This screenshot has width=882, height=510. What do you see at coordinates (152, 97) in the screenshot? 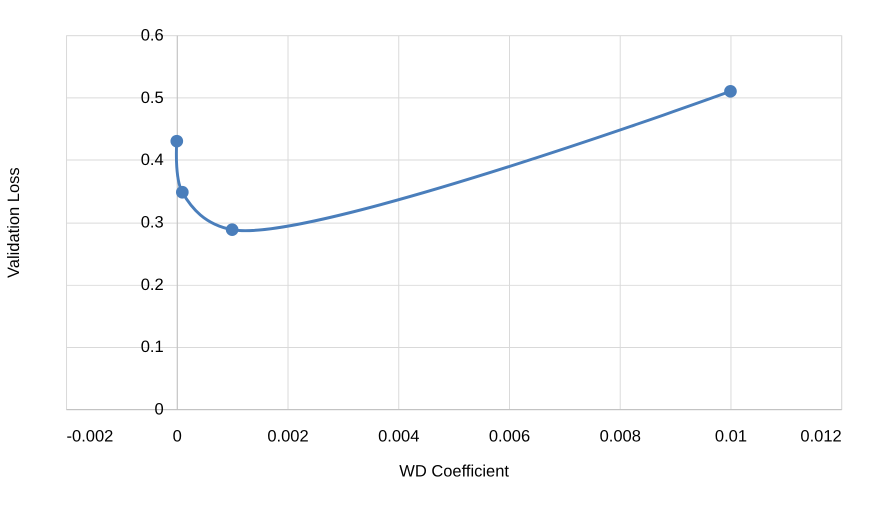
I see `y-tick-label: 0.5` at bounding box center [152, 97].